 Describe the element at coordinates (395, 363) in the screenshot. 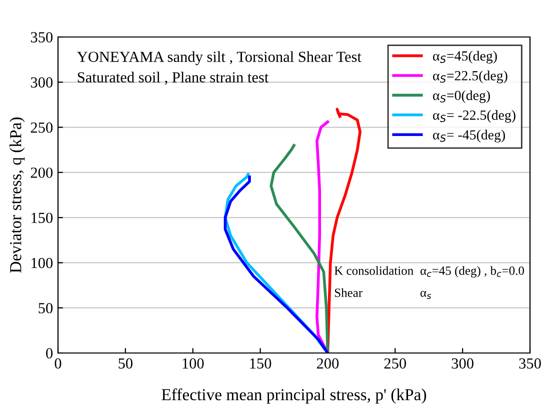

I see `x-tick-label: 250` at that location.